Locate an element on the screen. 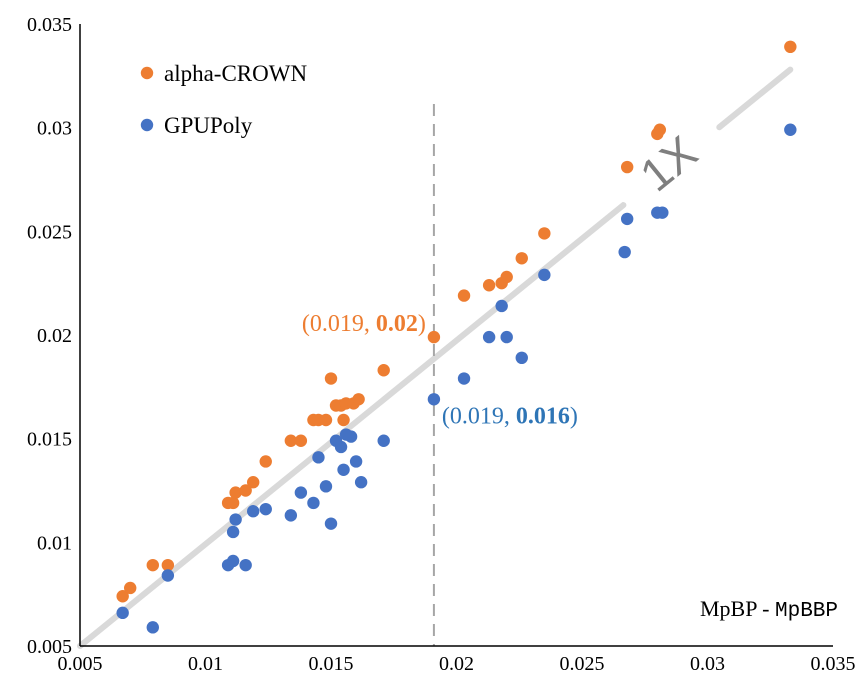 Image resolution: width=867 pixels, height=679 pixels. y-tick-label: 0.035 is located at coordinates (49, 25).